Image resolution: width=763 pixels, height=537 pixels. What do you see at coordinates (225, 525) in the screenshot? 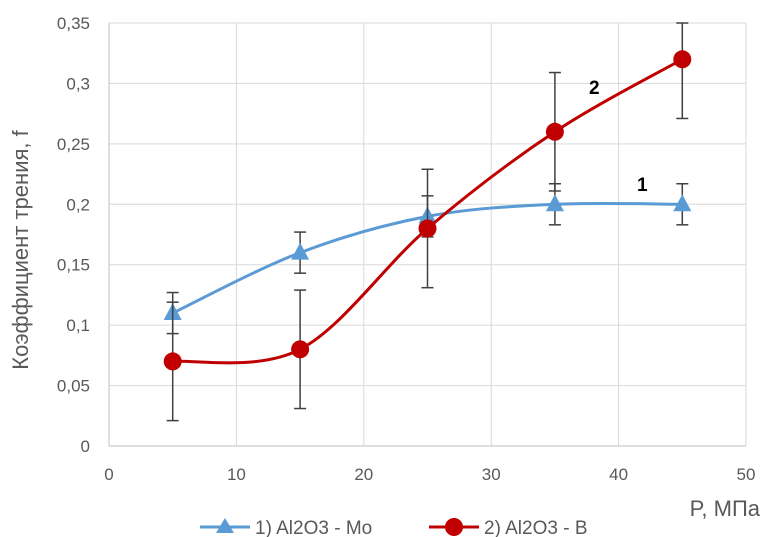
I see `legend-marker-triangle` at bounding box center [225, 525].